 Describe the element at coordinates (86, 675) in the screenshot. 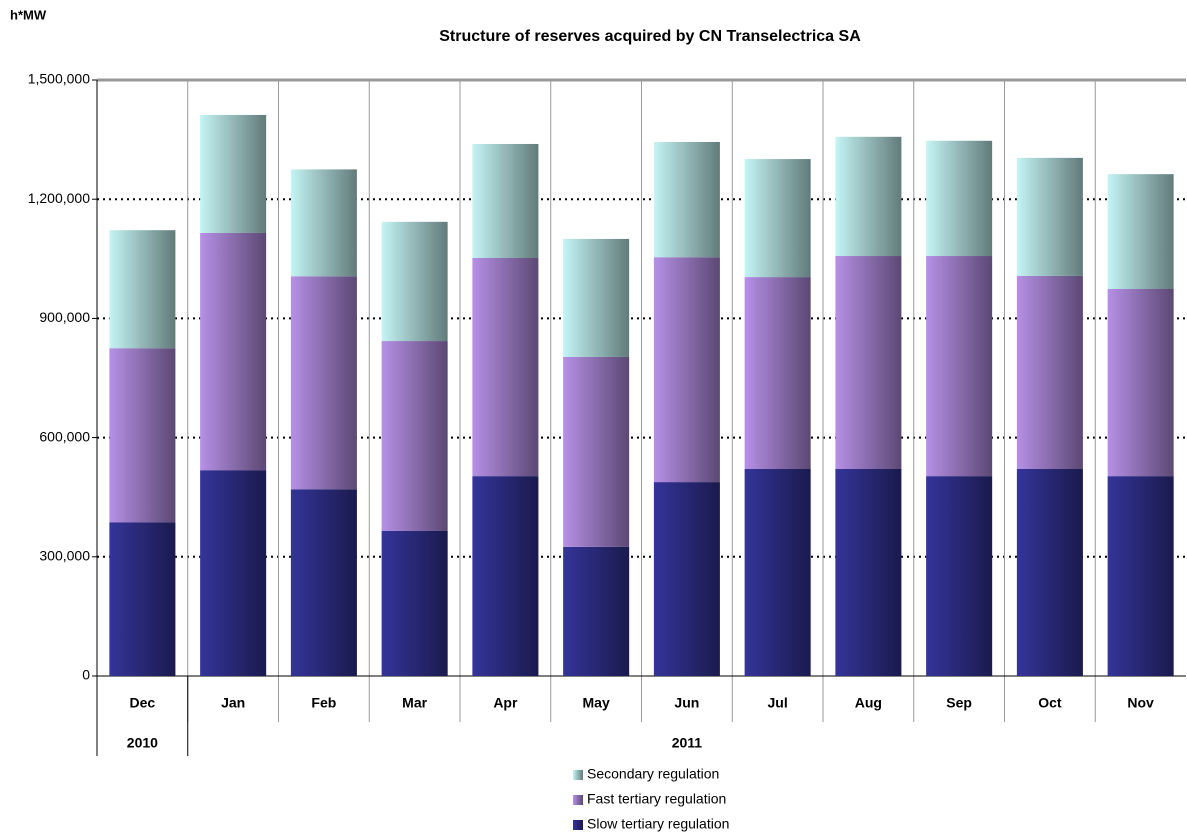

I see `y-tick-label: 0` at that location.